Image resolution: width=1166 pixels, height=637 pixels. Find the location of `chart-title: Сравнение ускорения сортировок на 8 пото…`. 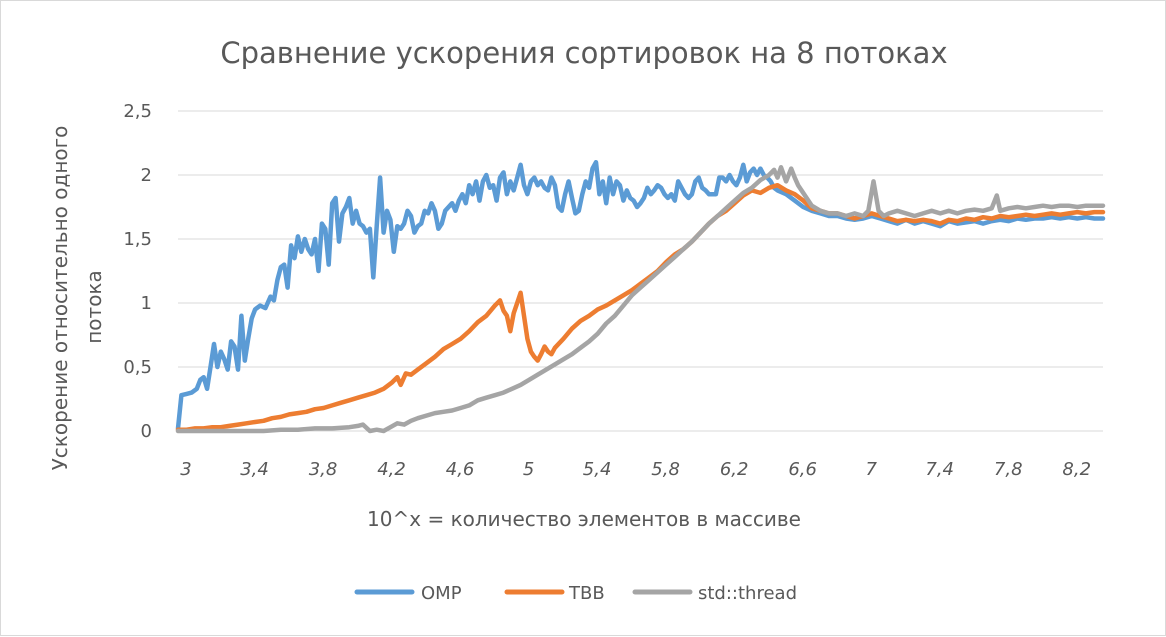

chart-title: Сравнение ускорения сортировок на 8 пото… is located at coordinates (583, 53).